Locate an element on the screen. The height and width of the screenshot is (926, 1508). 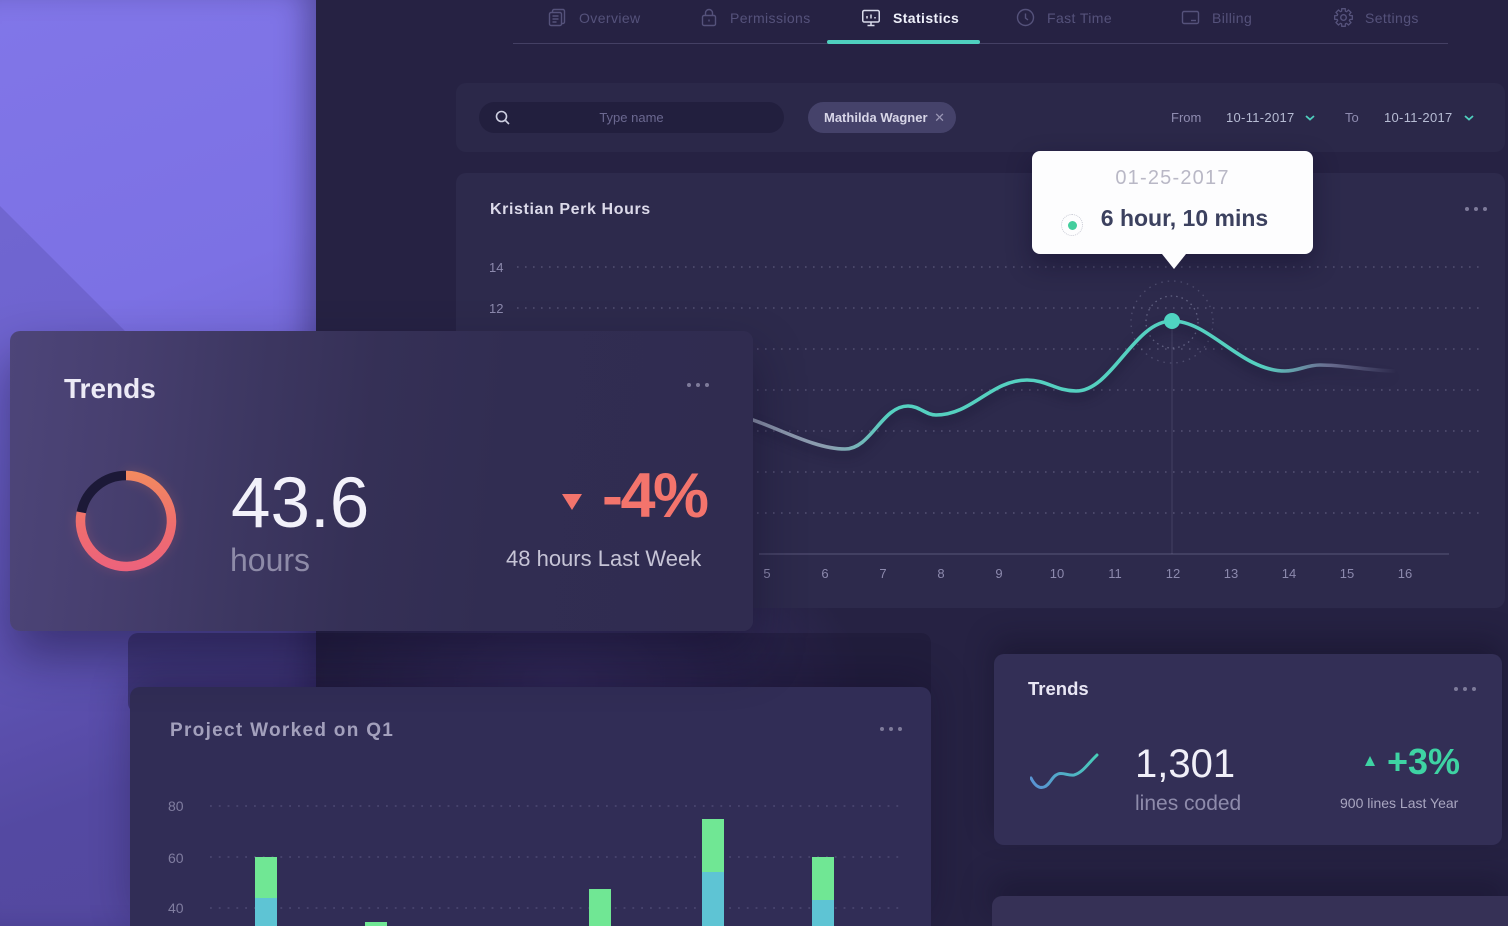
svg-text: 13 is located at coordinates (1231, 573).